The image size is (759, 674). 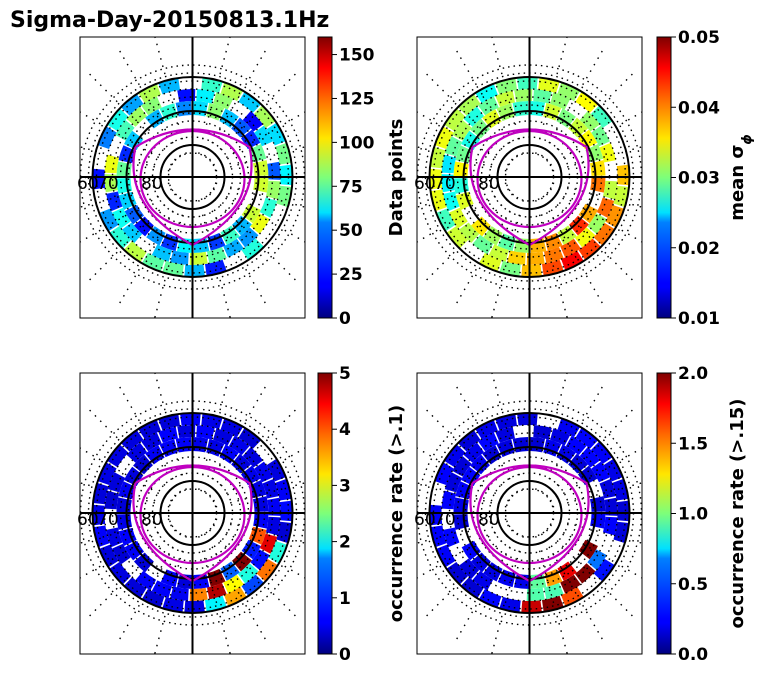 I want to click on colorbar-tick-label: 0.01, so click(x=699, y=319).